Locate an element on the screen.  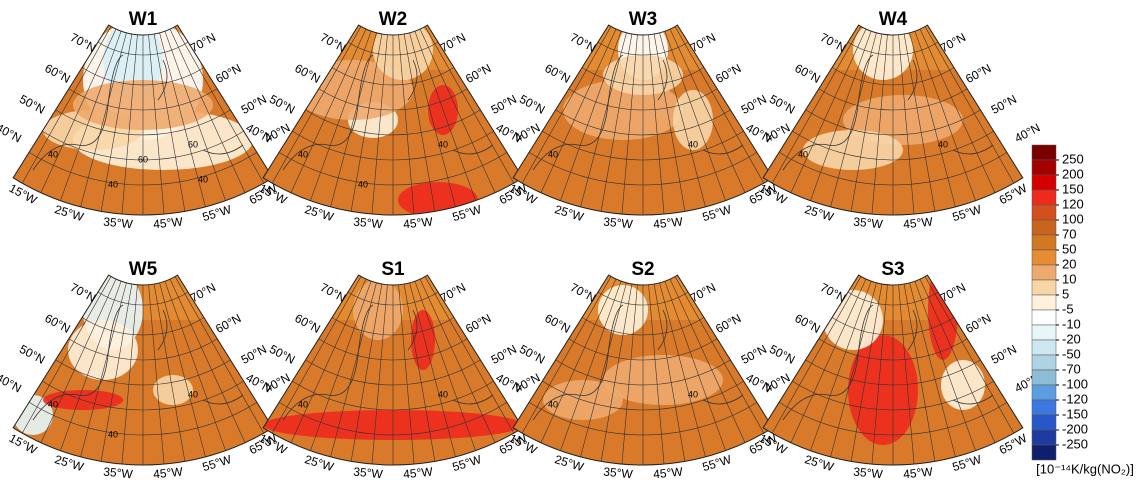
panel-title: W2 is located at coordinates (393, 19).